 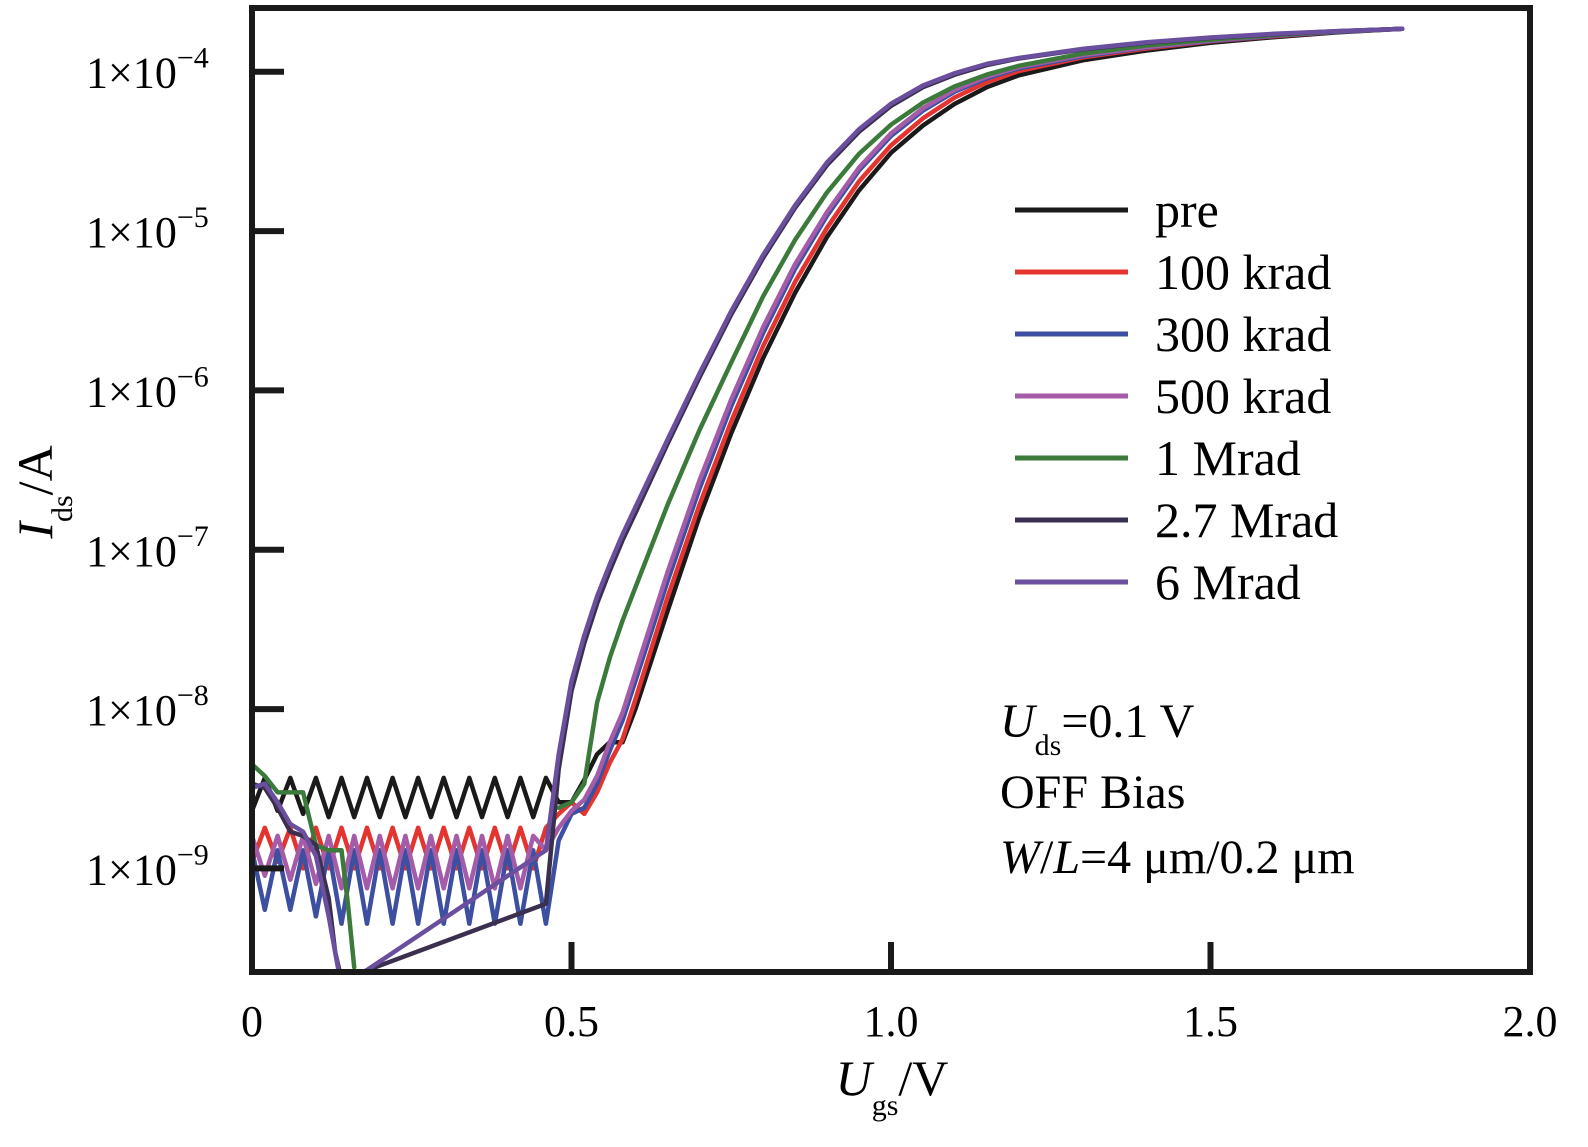 I want to click on annotation-uds-sub: ds, so click(x=1048, y=745).